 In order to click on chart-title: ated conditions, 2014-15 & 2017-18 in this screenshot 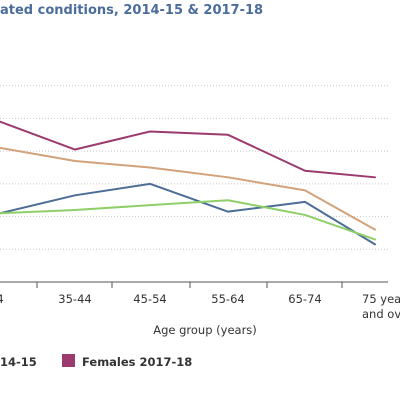, I will do `click(132, 10)`.